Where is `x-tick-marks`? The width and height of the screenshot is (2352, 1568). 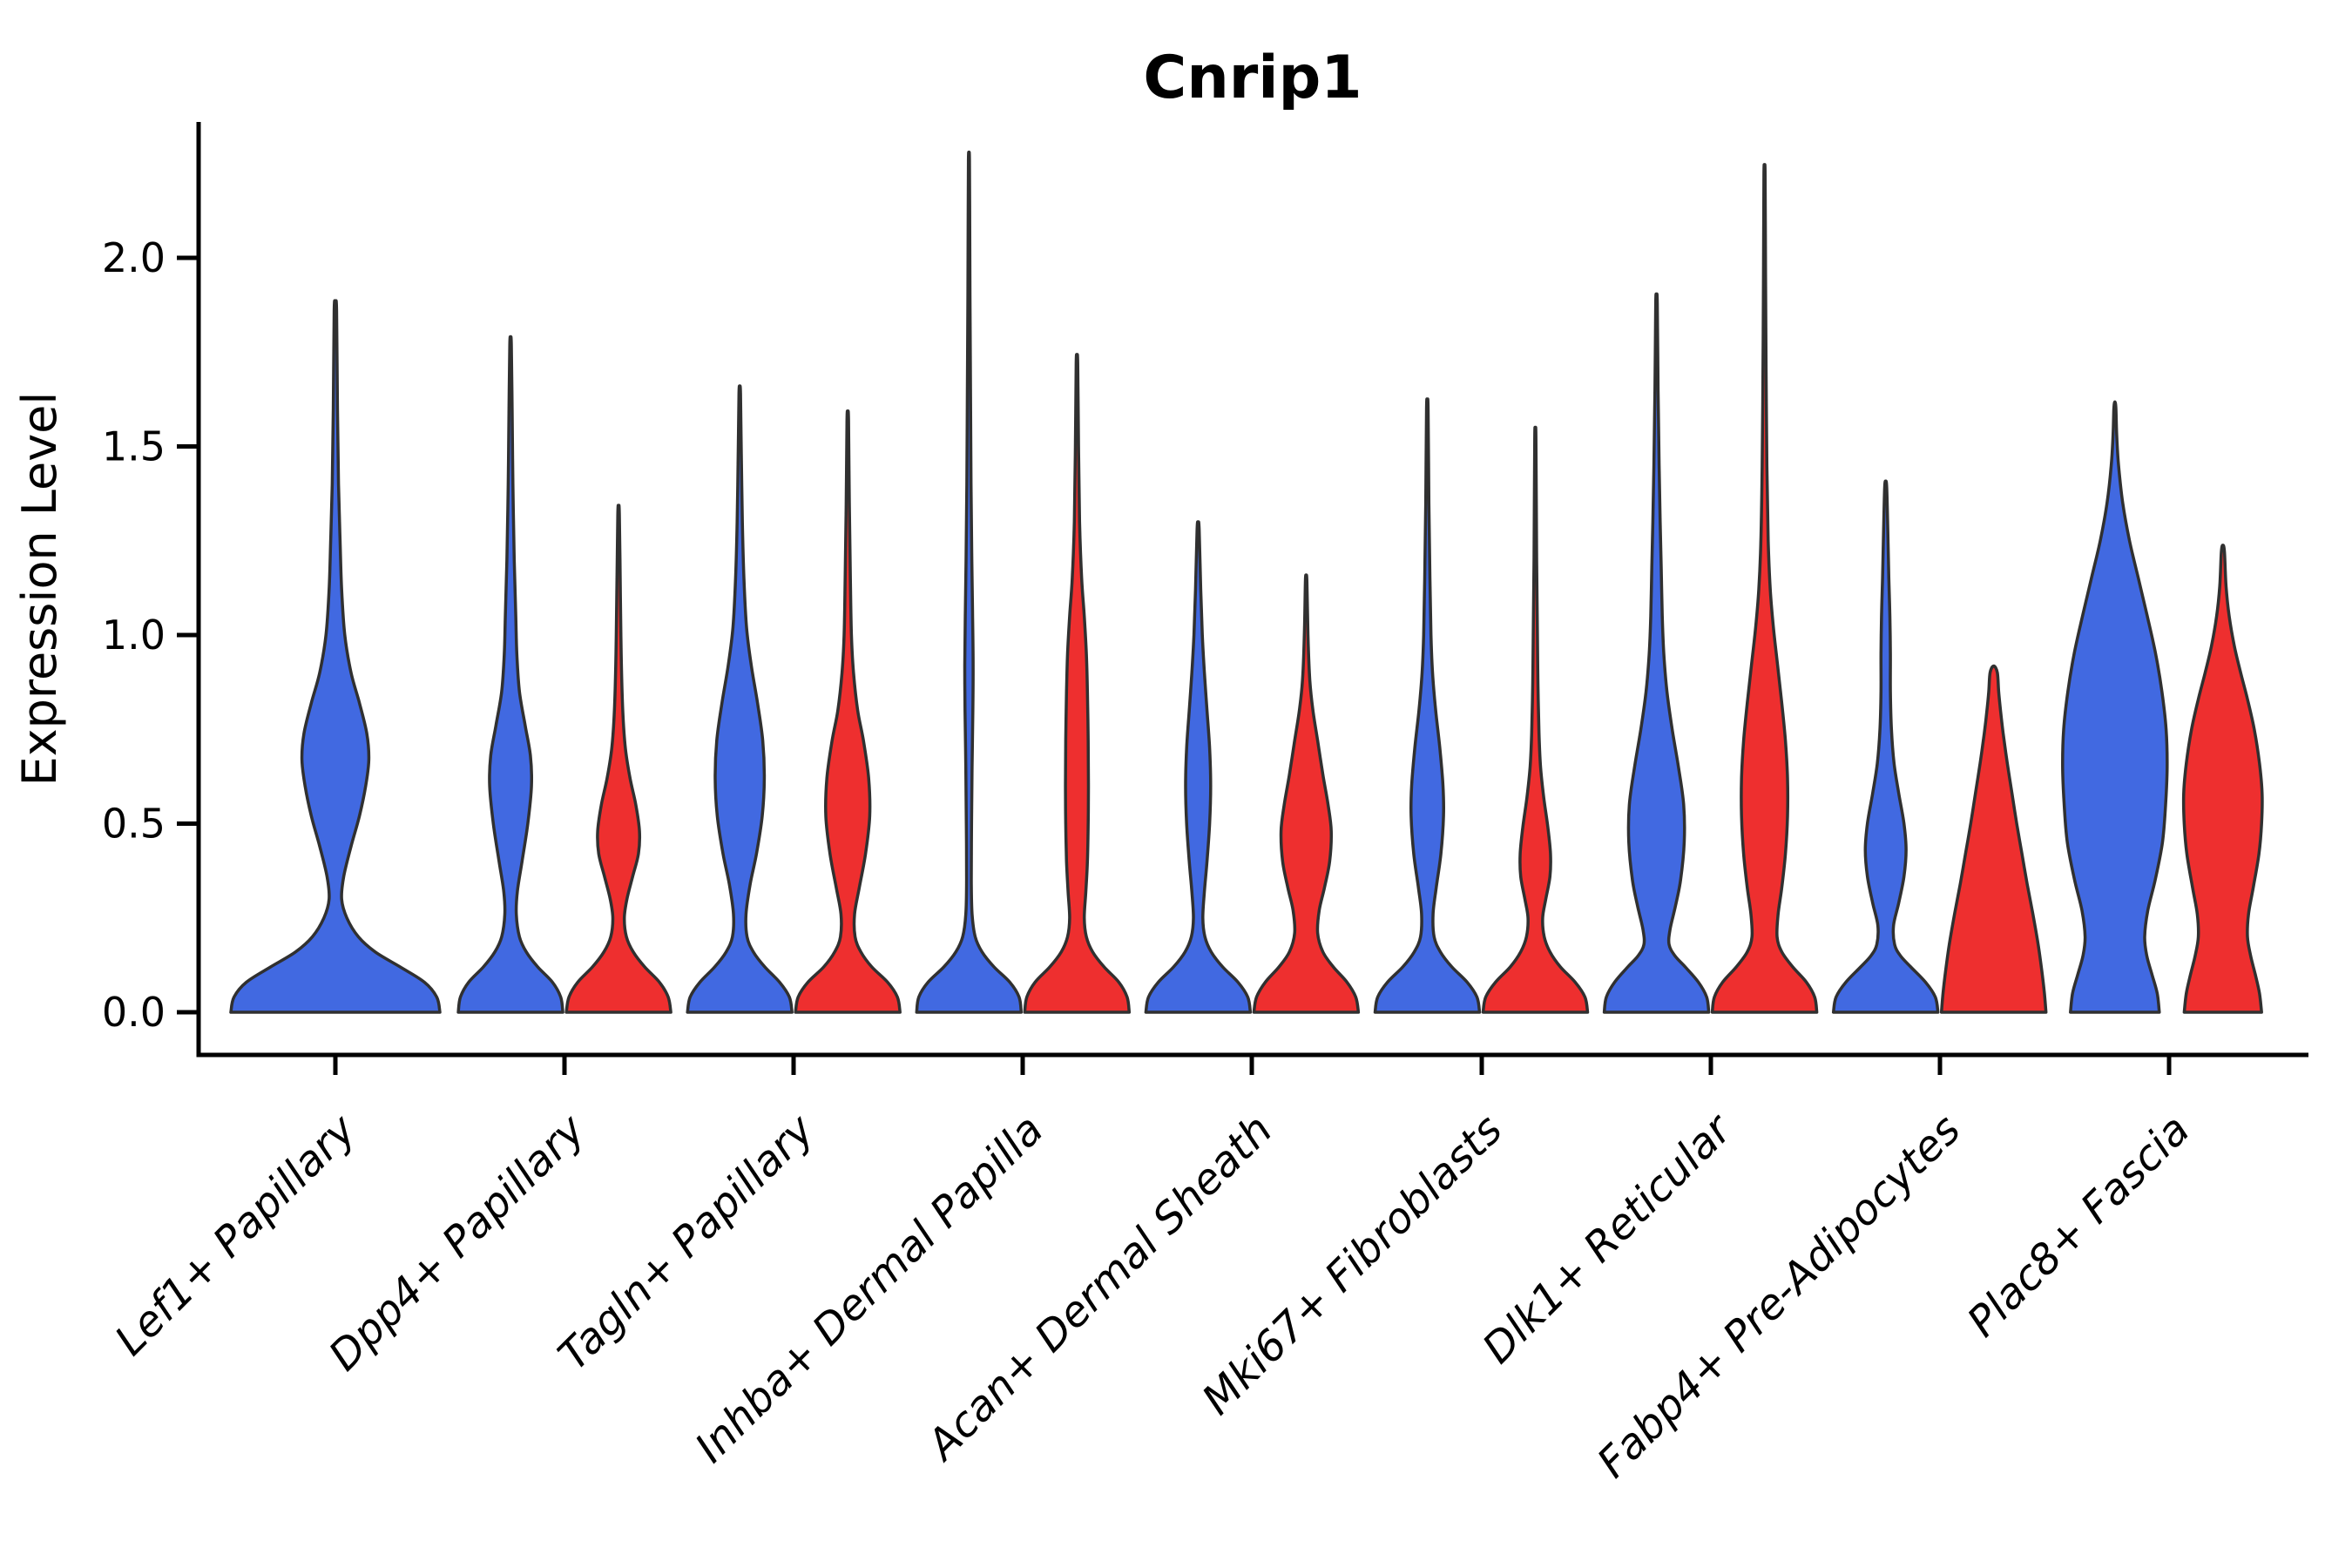 x-tick-marks is located at coordinates (1252, 1065).